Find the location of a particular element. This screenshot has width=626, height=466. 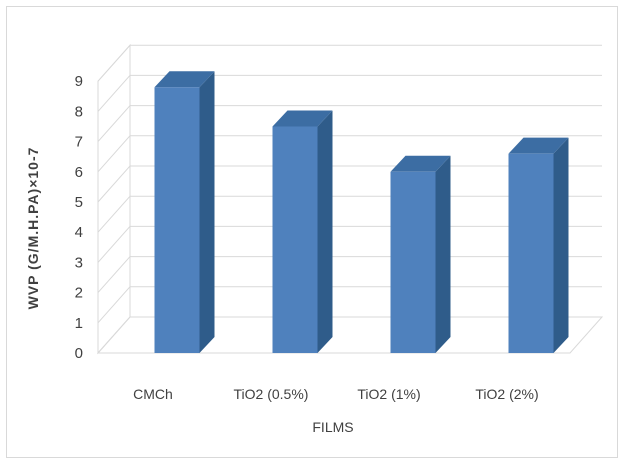

x-tick-label: TiO2 (2%) is located at coordinates (506, 394).